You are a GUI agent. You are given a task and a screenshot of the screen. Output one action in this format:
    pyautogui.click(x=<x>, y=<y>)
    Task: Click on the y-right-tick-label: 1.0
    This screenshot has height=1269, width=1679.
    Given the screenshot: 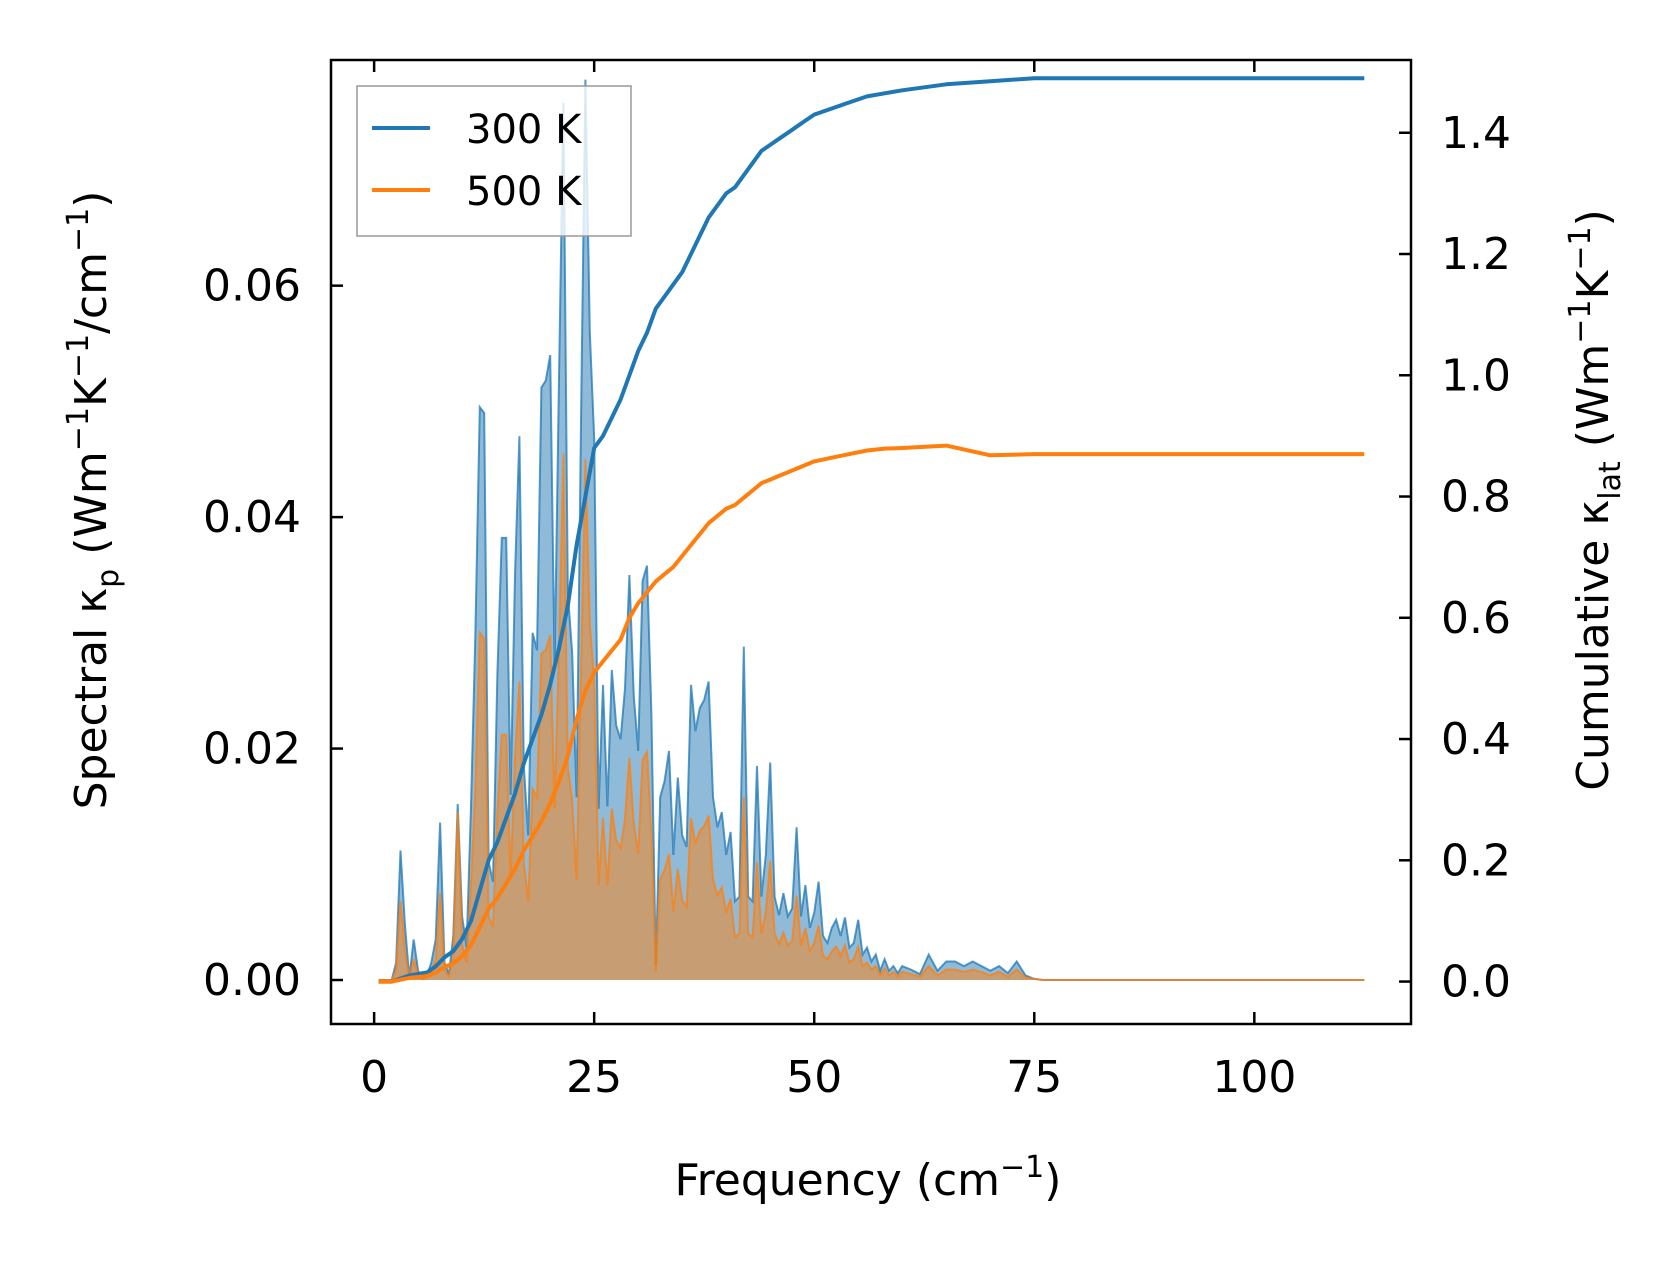 What is the action you would take?
    pyautogui.click(x=1476, y=375)
    